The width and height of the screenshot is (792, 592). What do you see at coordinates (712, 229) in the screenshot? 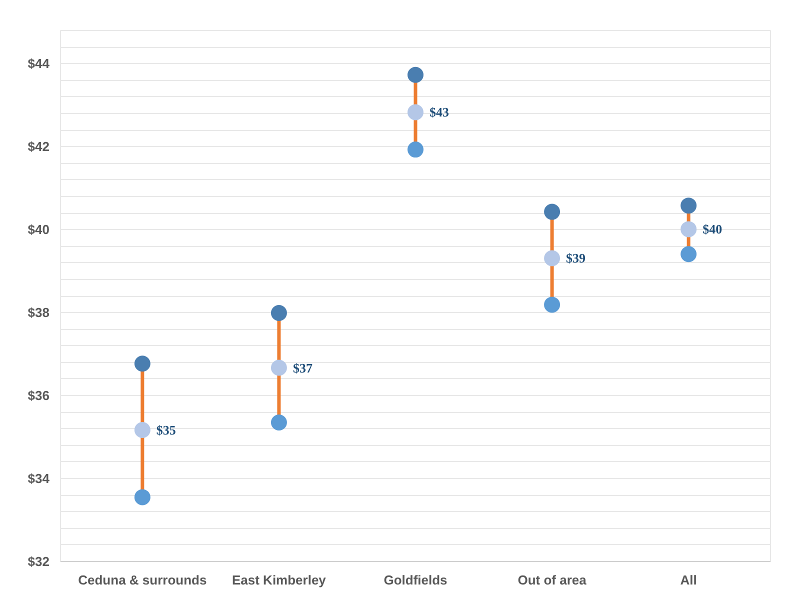
I see `data-label: $40` at bounding box center [712, 229].